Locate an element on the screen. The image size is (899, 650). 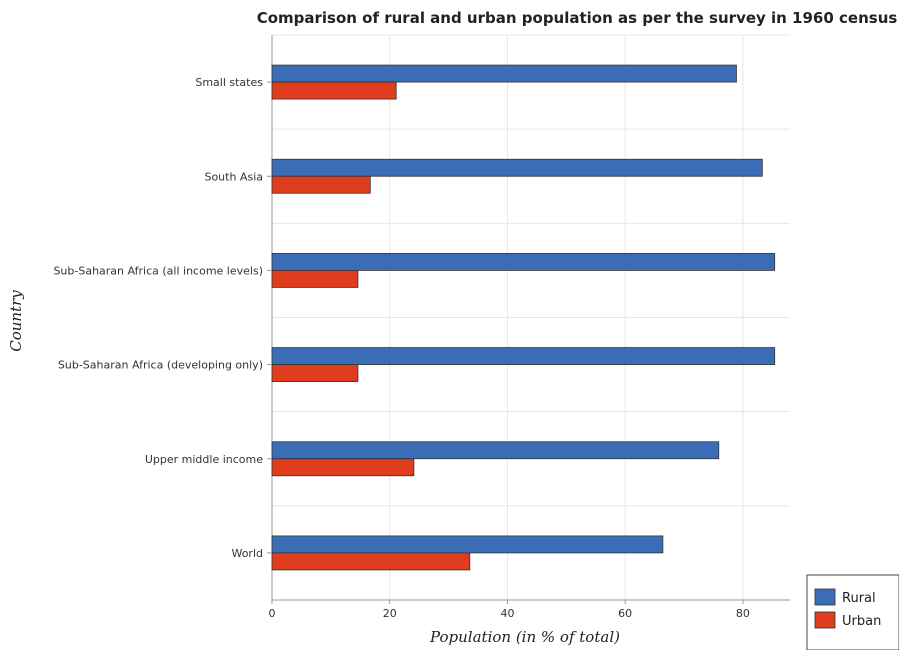
x-tick-label: 80 is located at coordinates (743, 613).